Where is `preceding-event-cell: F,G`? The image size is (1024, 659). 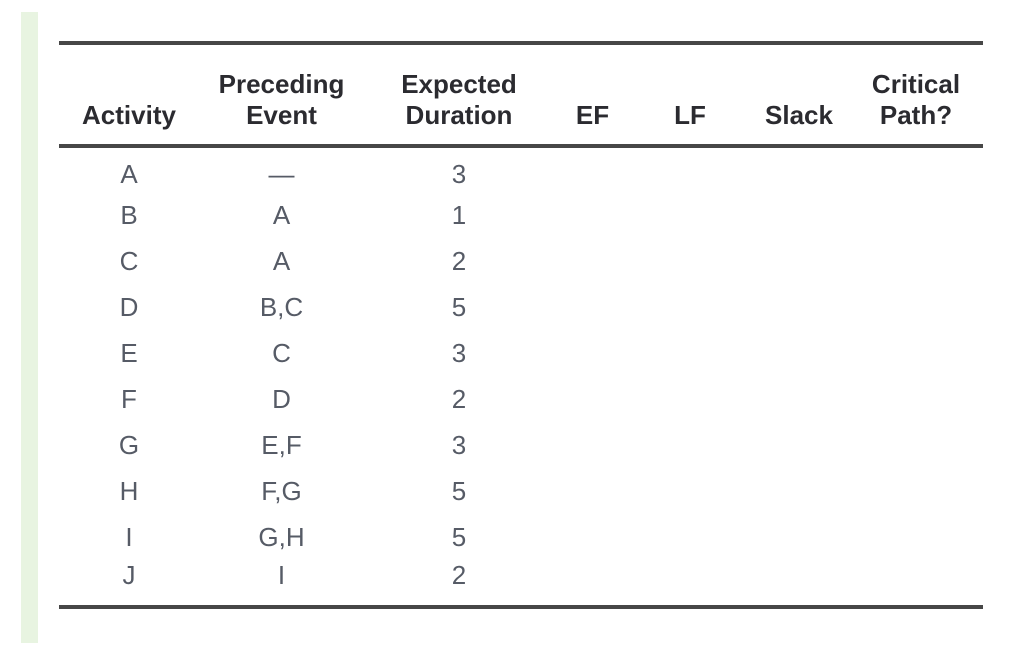
preceding-event-cell: F,G is located at coordinates (281, 490).